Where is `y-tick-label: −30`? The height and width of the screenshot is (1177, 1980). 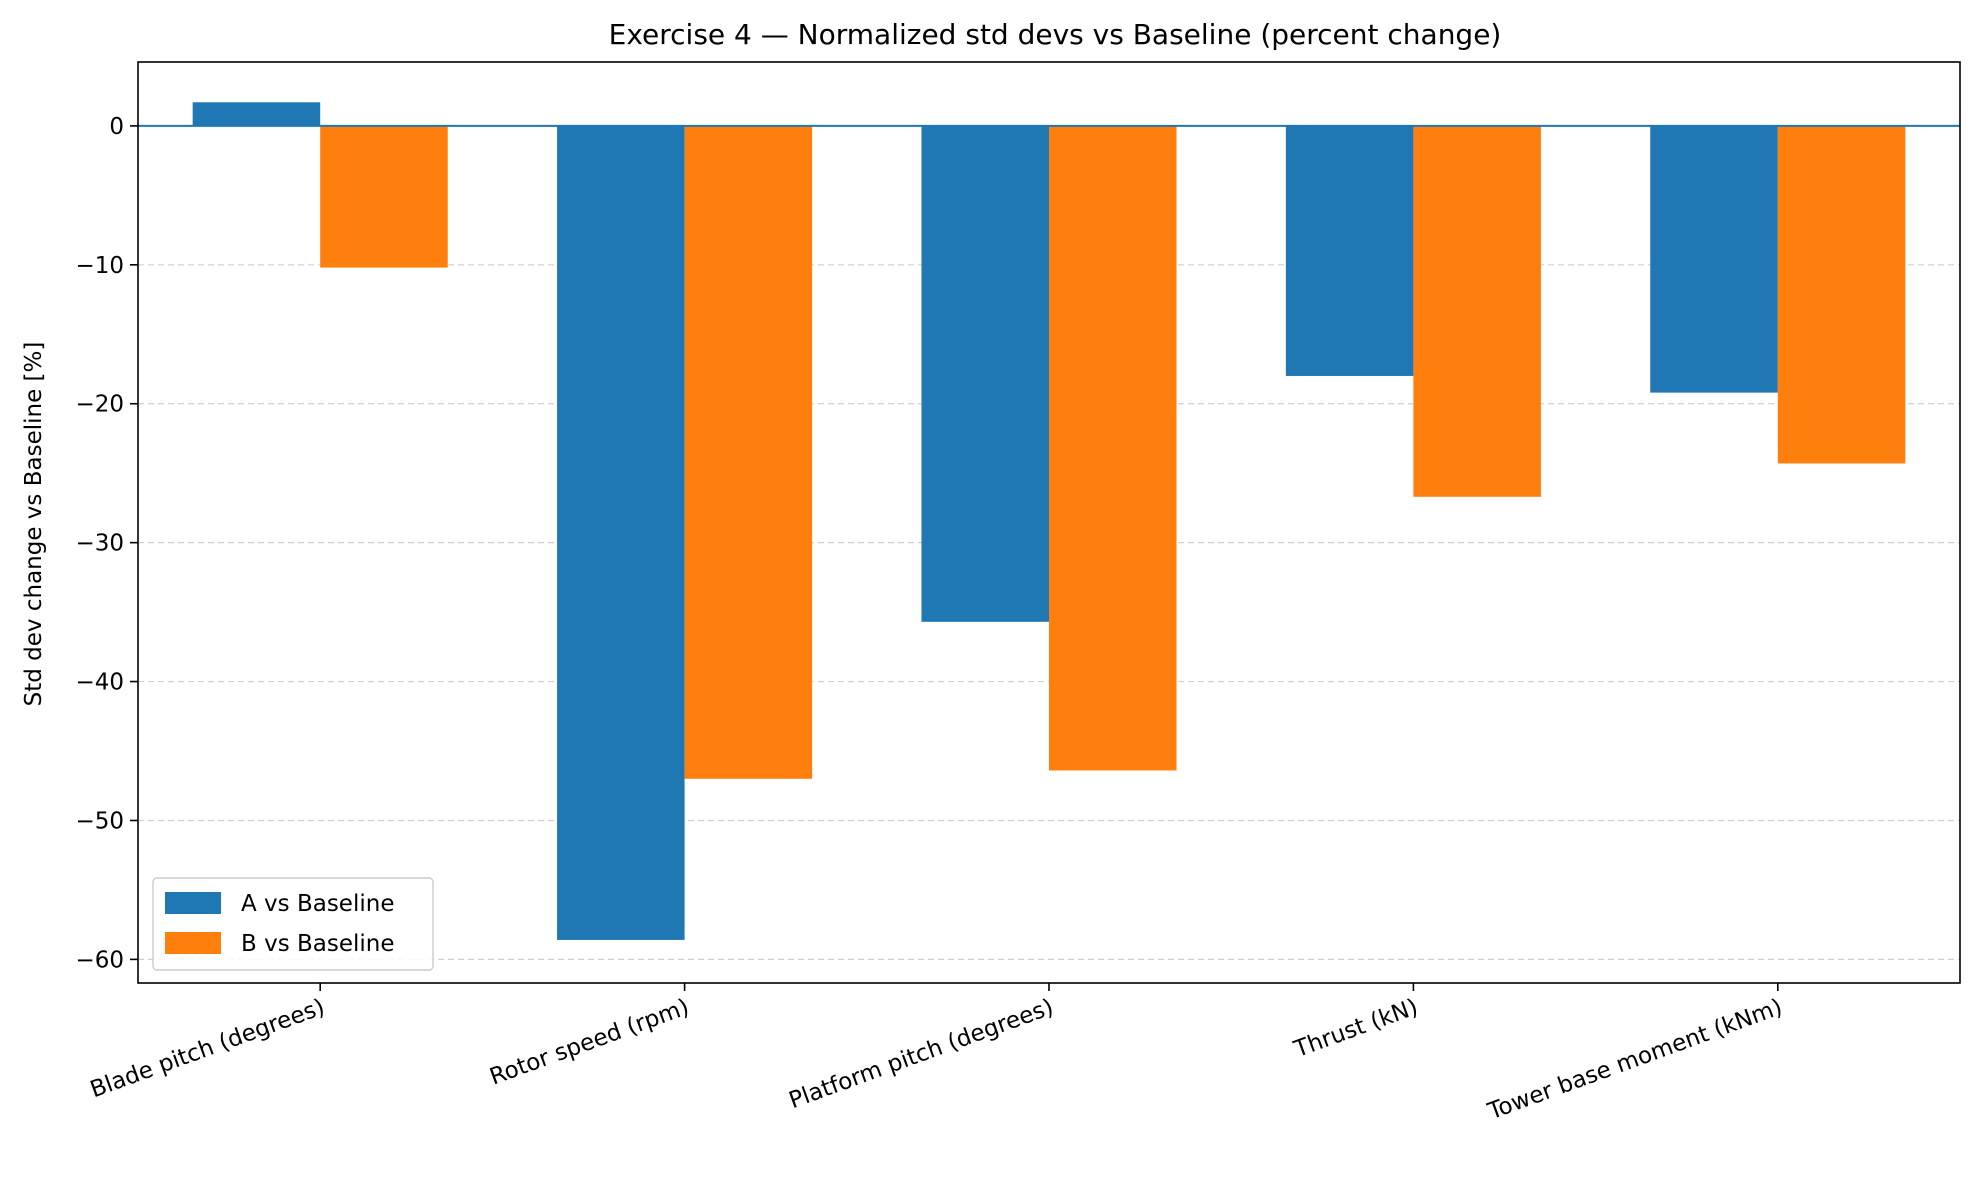
y-tick-label: −30 is located at coordinates (99, 544).